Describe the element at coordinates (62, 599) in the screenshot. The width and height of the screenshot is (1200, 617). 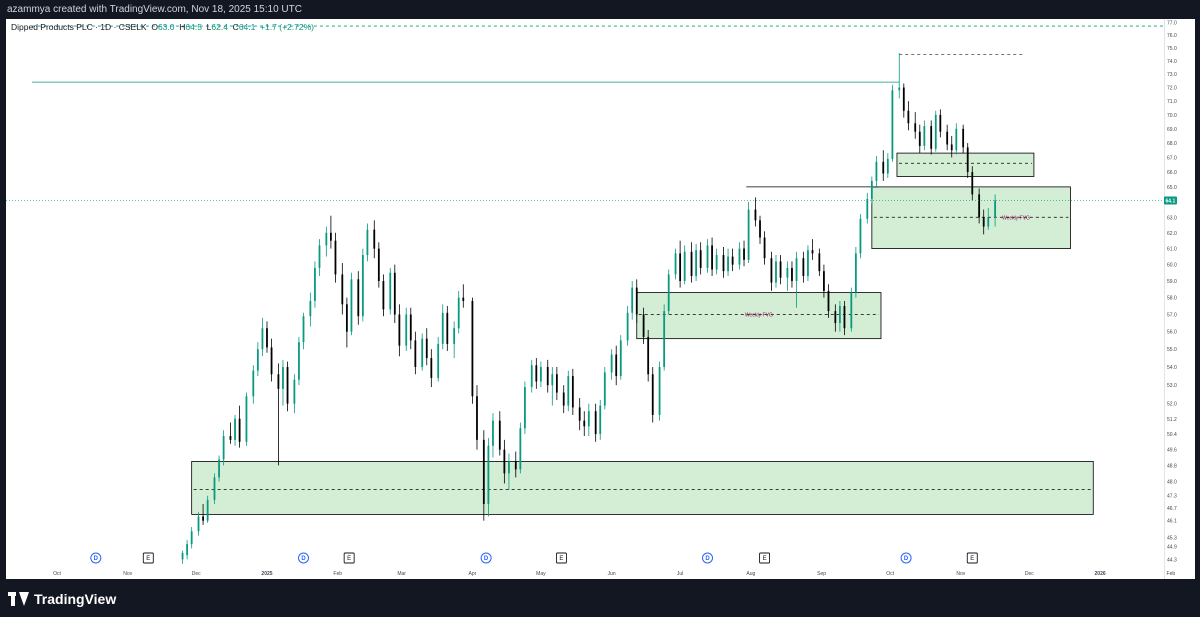
I see `tradingview-logo: TradingView` at that location.